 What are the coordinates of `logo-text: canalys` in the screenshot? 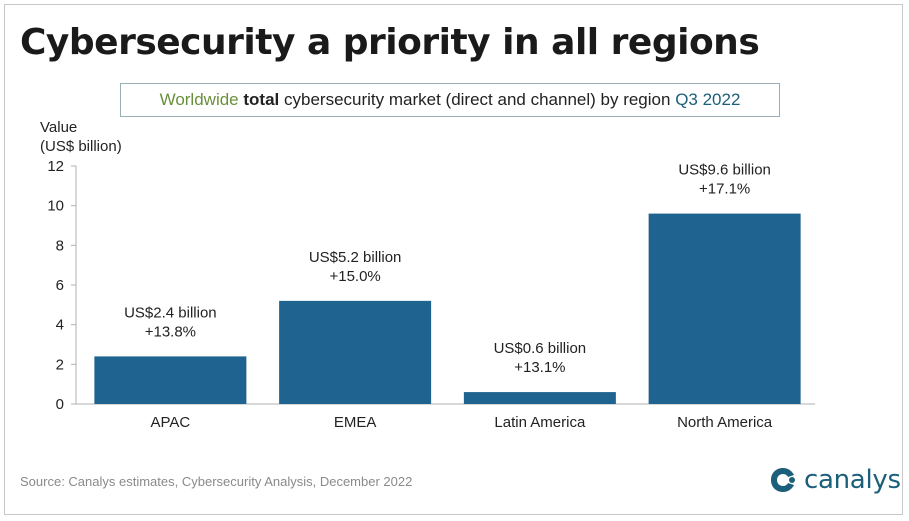 It's located at (852, 480).